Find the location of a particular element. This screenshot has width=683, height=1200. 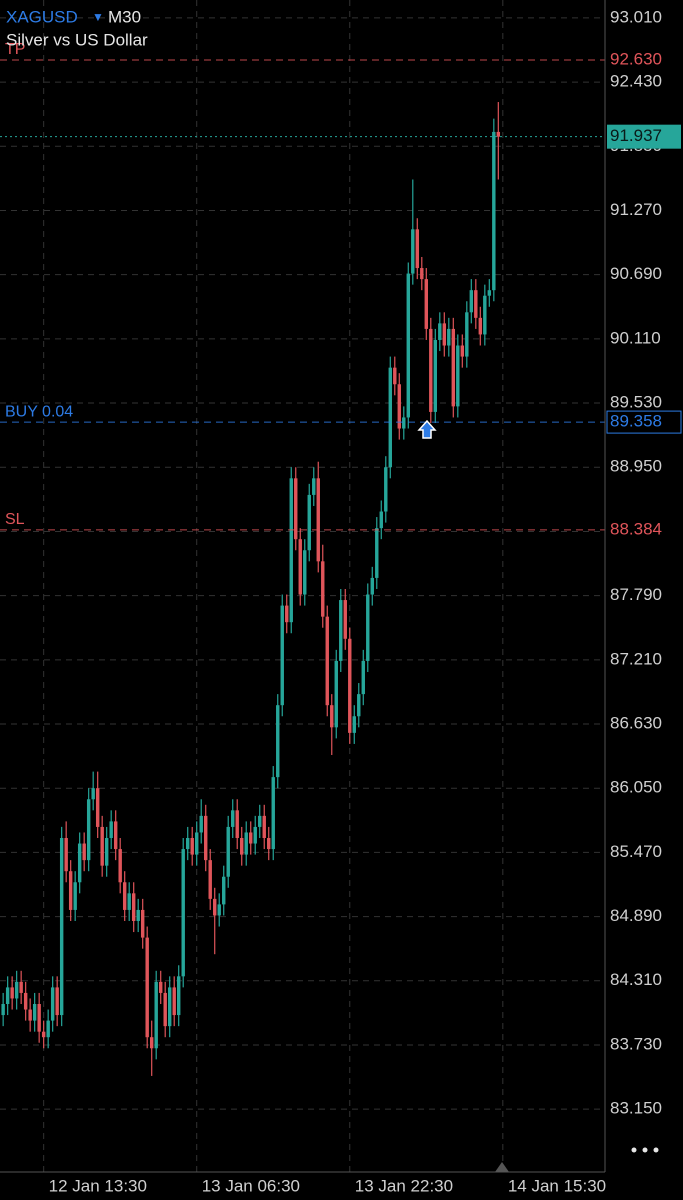

subtitle: Silver vs US Dollar is located at coordinates (77, 39).